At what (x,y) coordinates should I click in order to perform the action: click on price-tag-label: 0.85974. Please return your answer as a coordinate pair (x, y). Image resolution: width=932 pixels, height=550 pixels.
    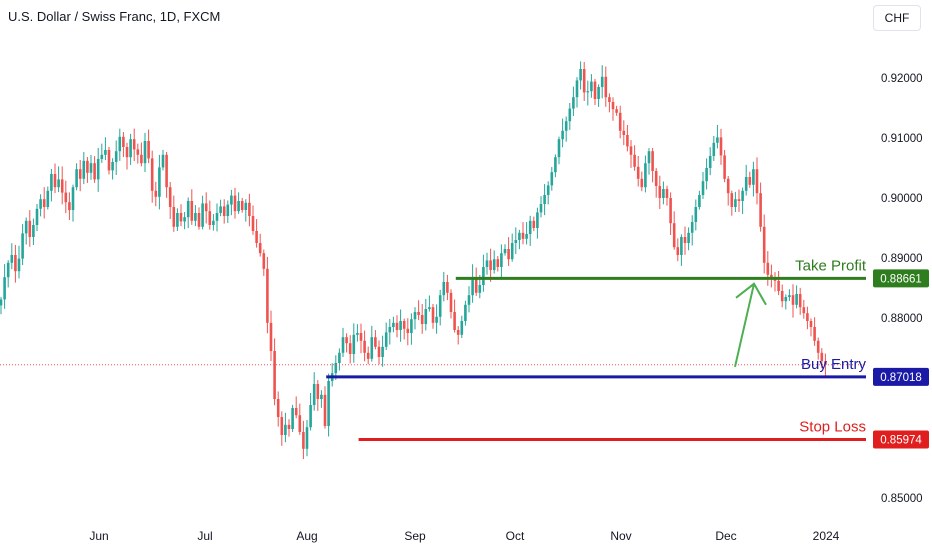
    Looking at the image, I should click on (901, 441).